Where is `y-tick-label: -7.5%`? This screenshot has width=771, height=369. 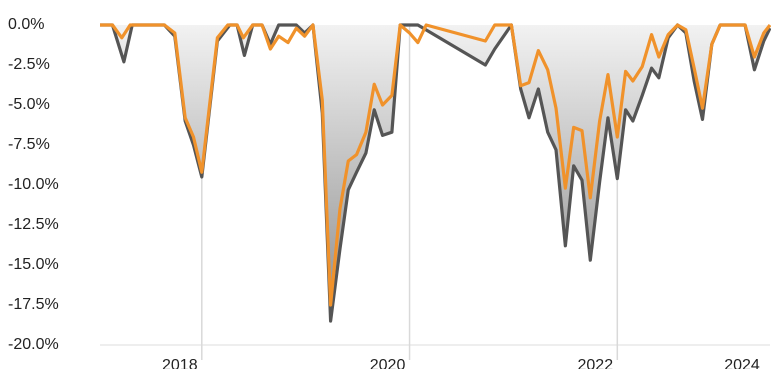 y-tick-label: -7.5% is located at coordinates (29, 144).